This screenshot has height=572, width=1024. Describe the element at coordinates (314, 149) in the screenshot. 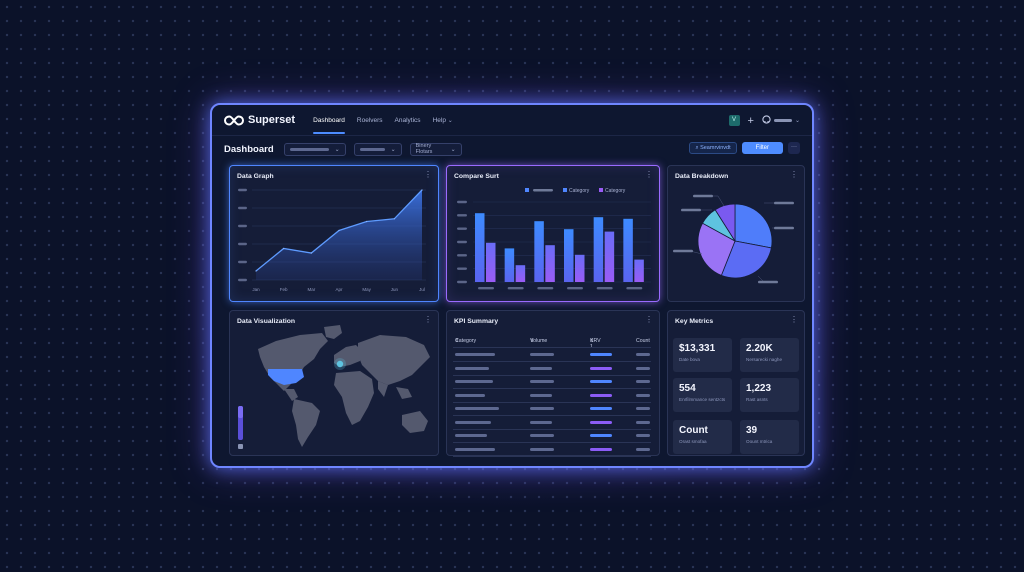

I see `filter-select-1: ⌄` at that location.